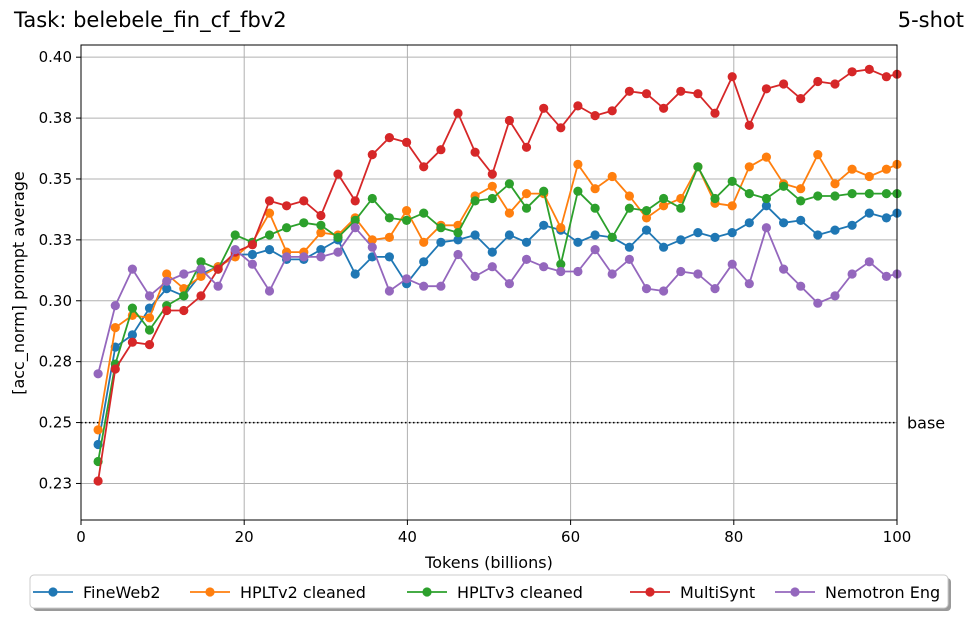  Describe the element at coordinates (733, 537) in the screenshot. I see `x-tick-label: 80` at that location.